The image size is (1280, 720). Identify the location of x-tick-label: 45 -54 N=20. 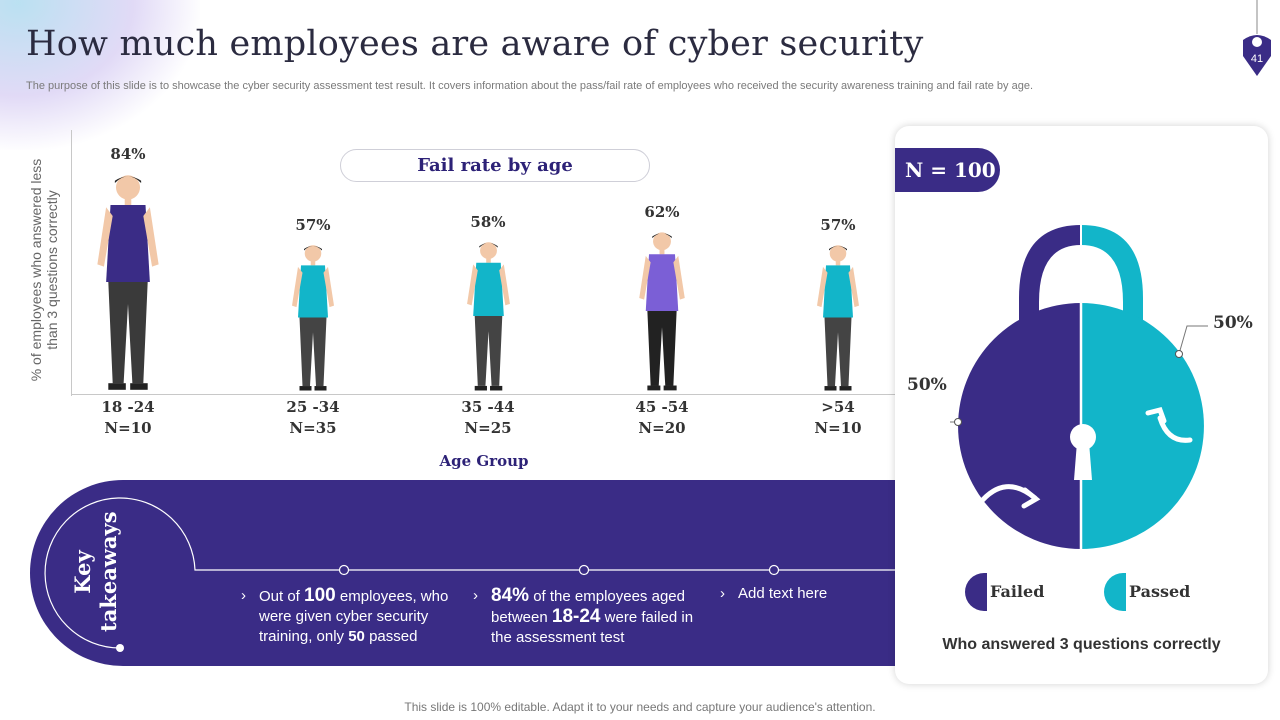
(662, 418).